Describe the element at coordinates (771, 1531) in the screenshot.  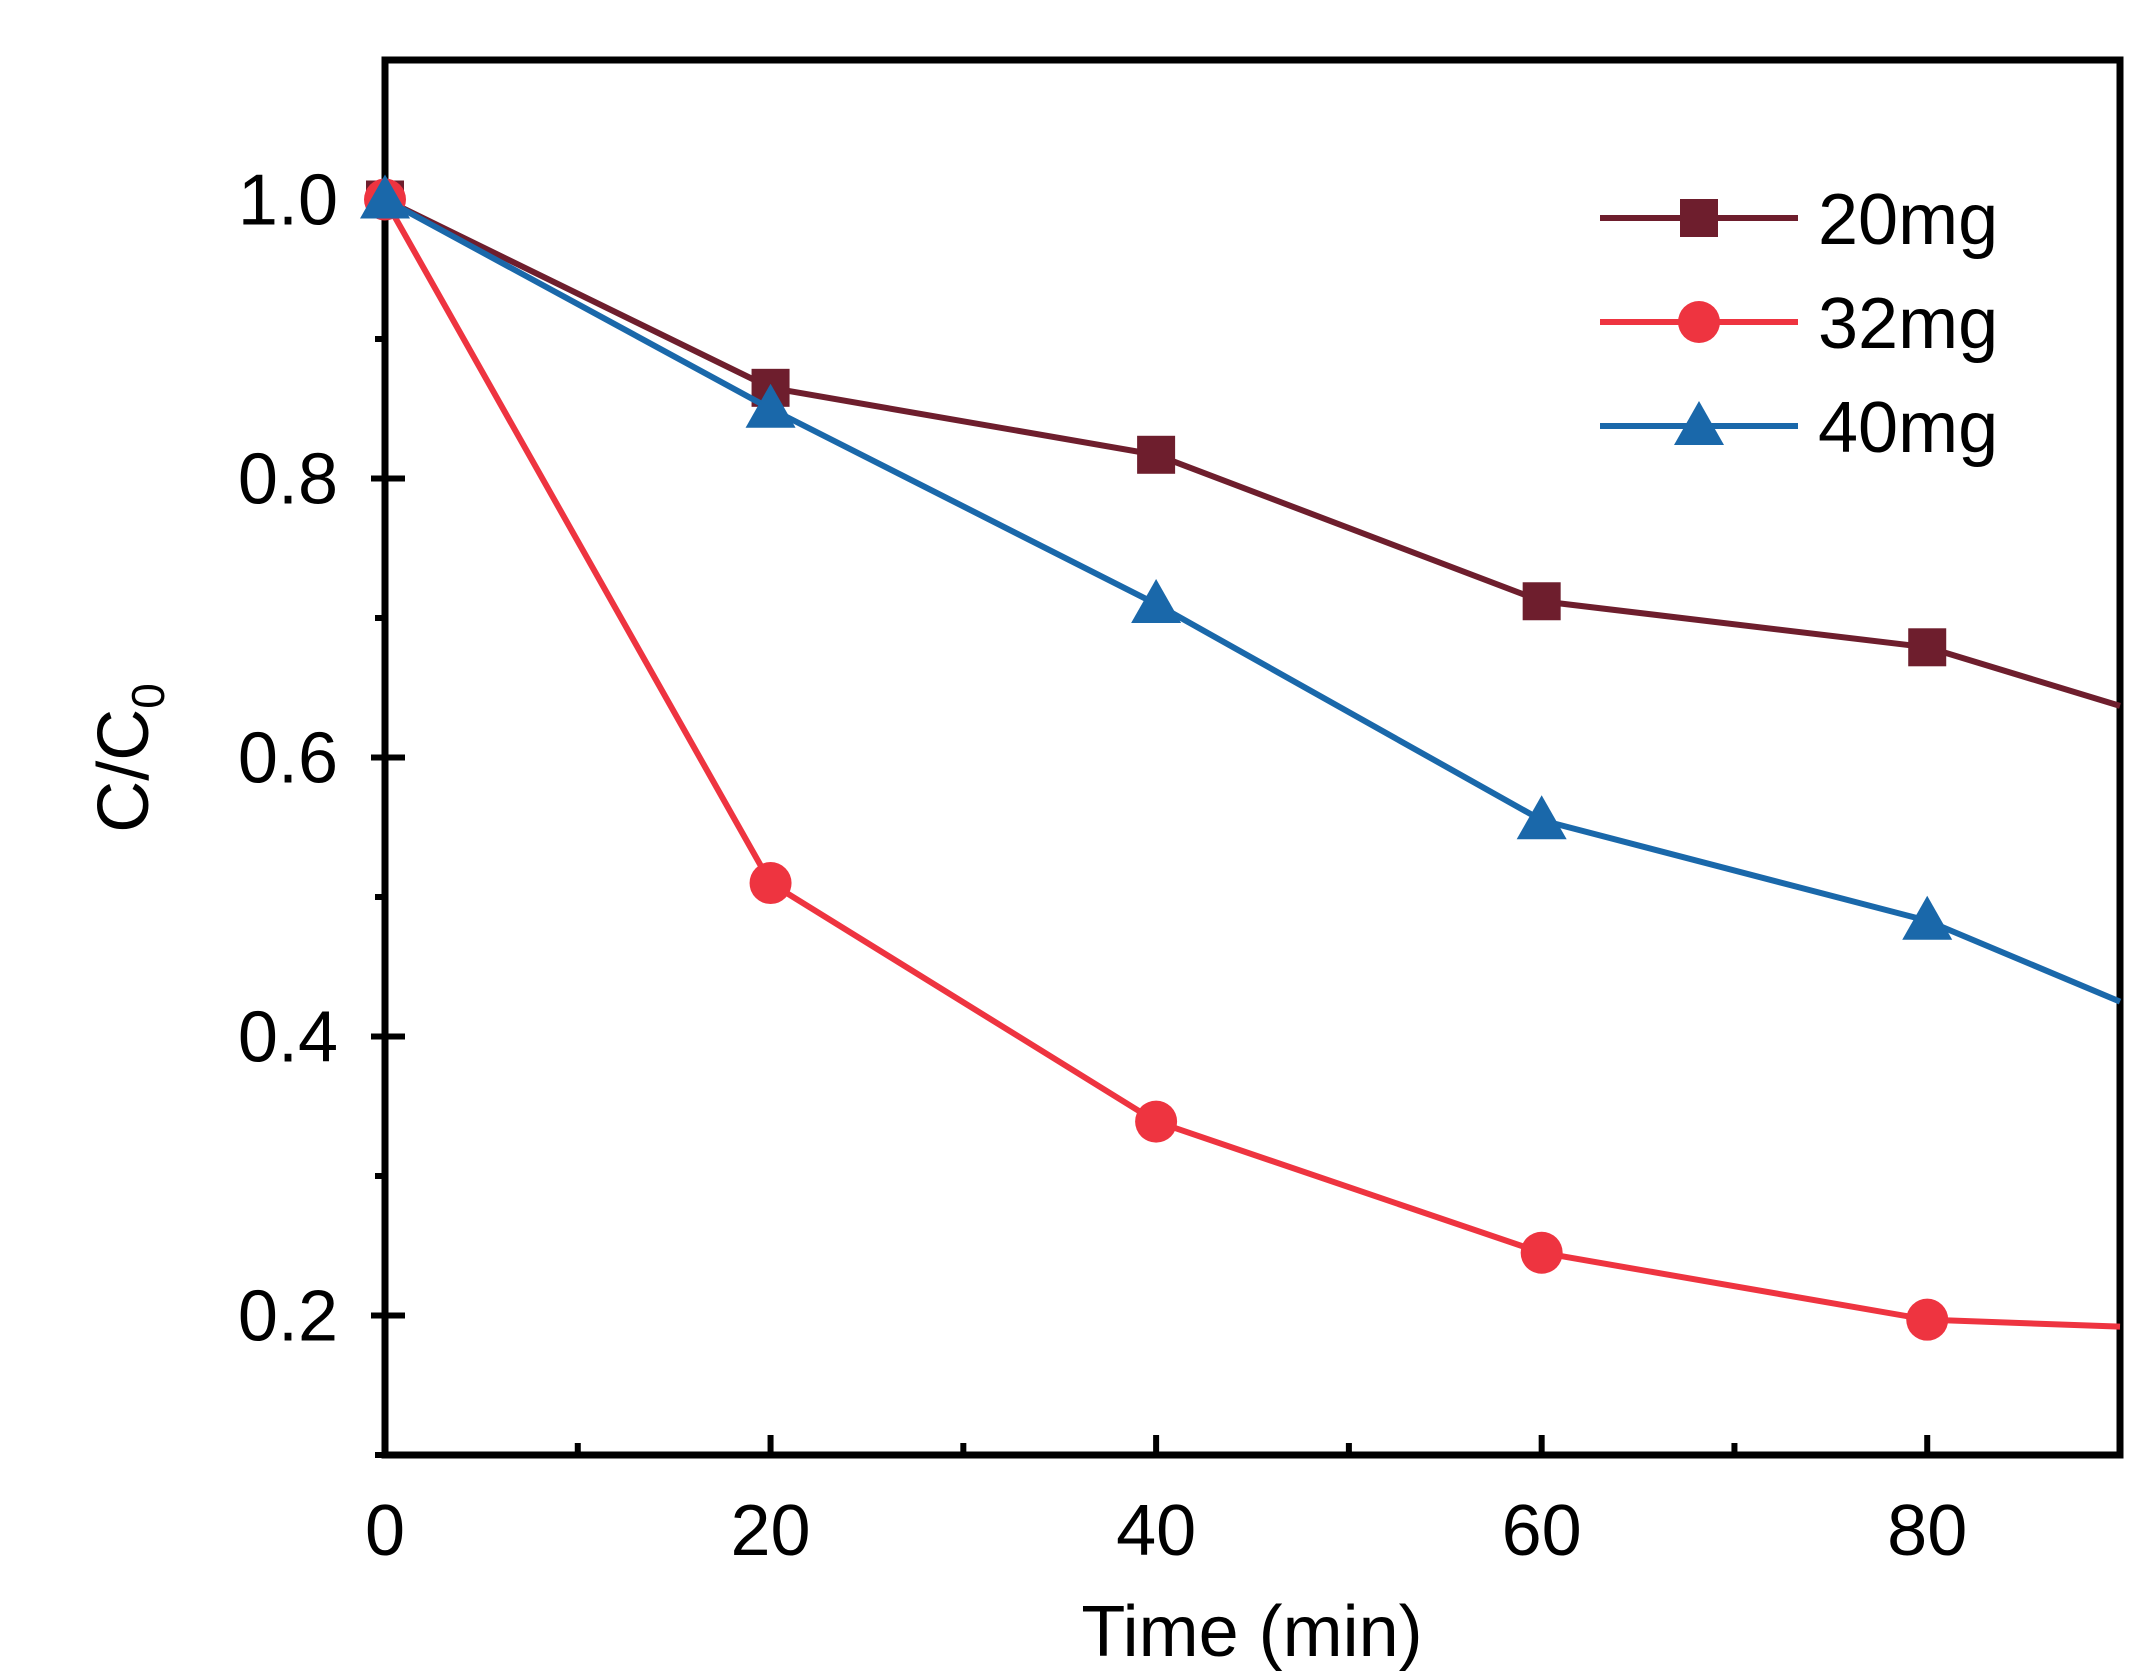
I see `x-tick-label: 20` at that location.